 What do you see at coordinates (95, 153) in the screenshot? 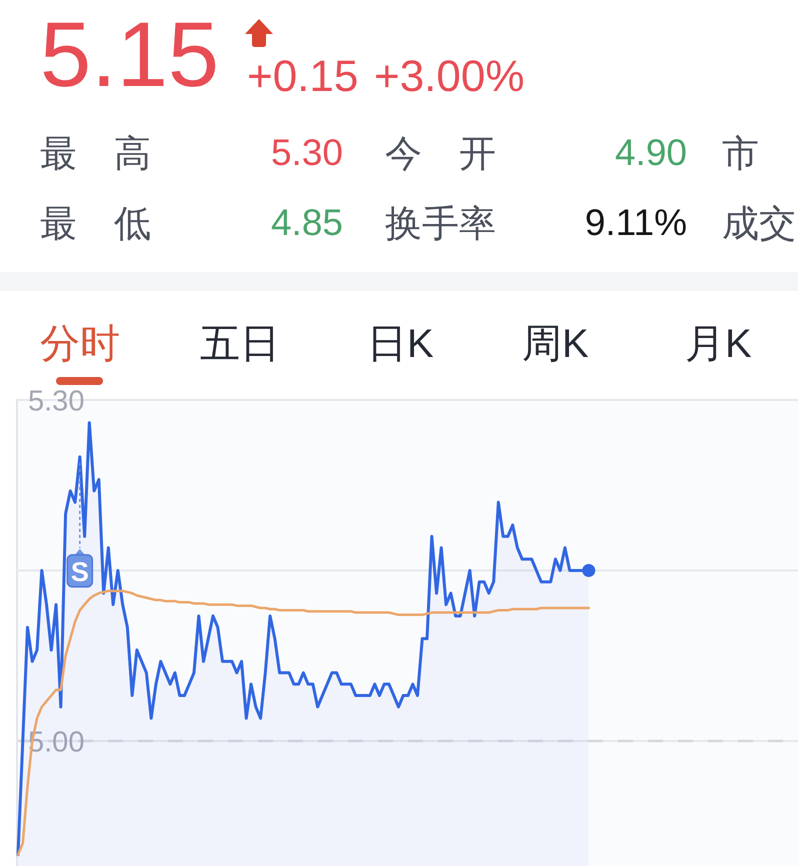
I see `text: 最 高` at bounding box center [95, 153].